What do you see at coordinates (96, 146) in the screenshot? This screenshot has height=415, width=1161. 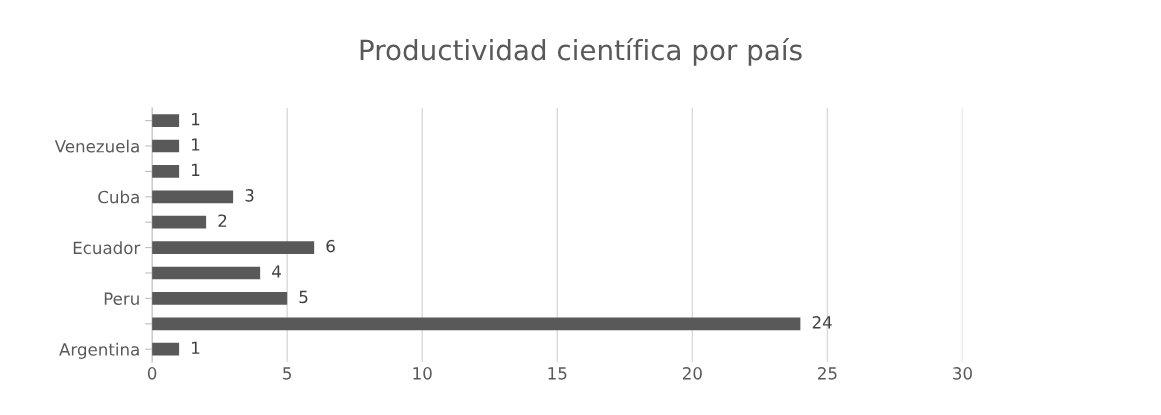 I see `y-tick-label: Venezuela` at bounding box center [96, 146].